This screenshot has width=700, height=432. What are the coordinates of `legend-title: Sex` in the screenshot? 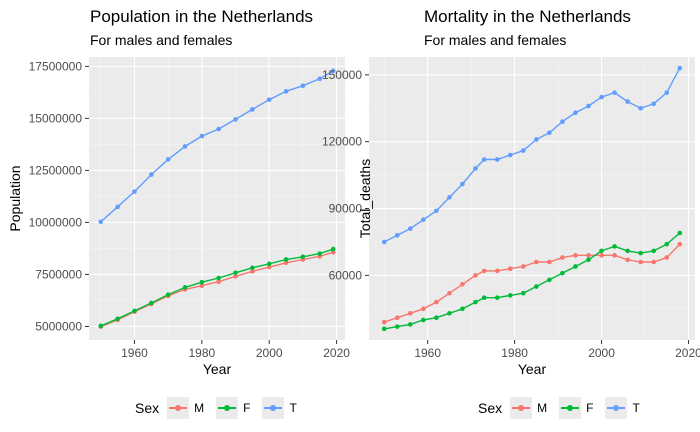 It's located at (490, 408).